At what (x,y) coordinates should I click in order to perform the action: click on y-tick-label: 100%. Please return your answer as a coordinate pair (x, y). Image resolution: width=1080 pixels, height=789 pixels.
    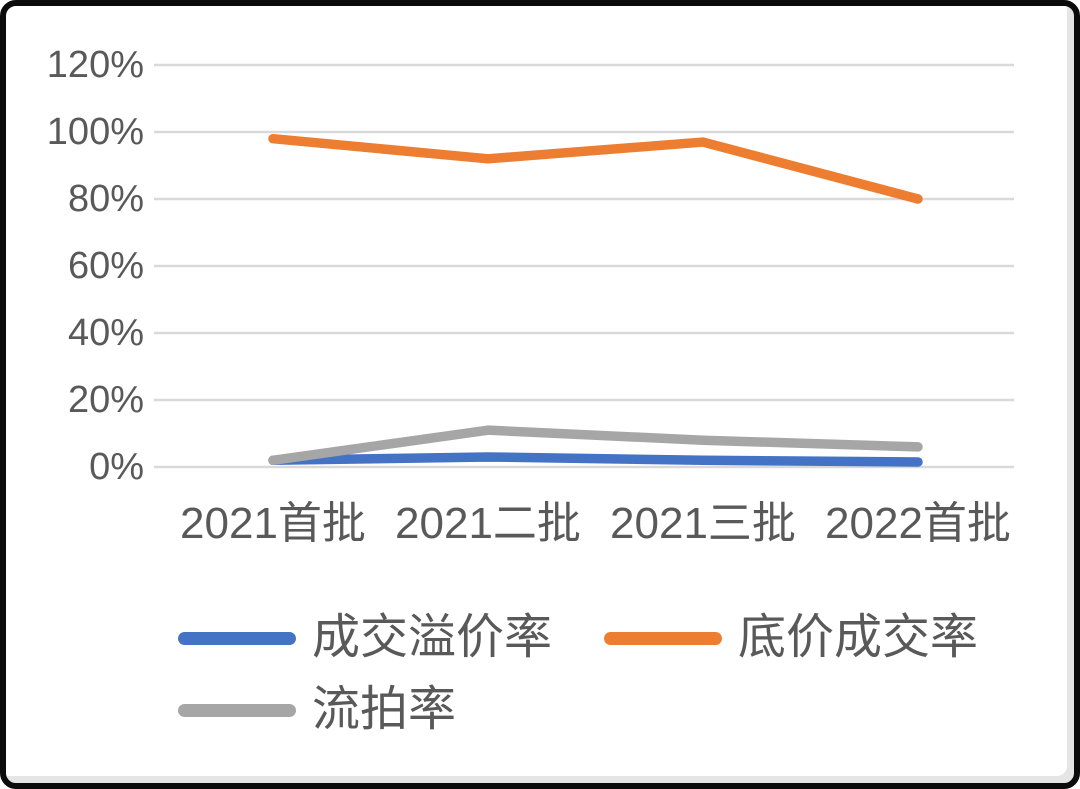
    Looking at the image, I should click on (95, 132).